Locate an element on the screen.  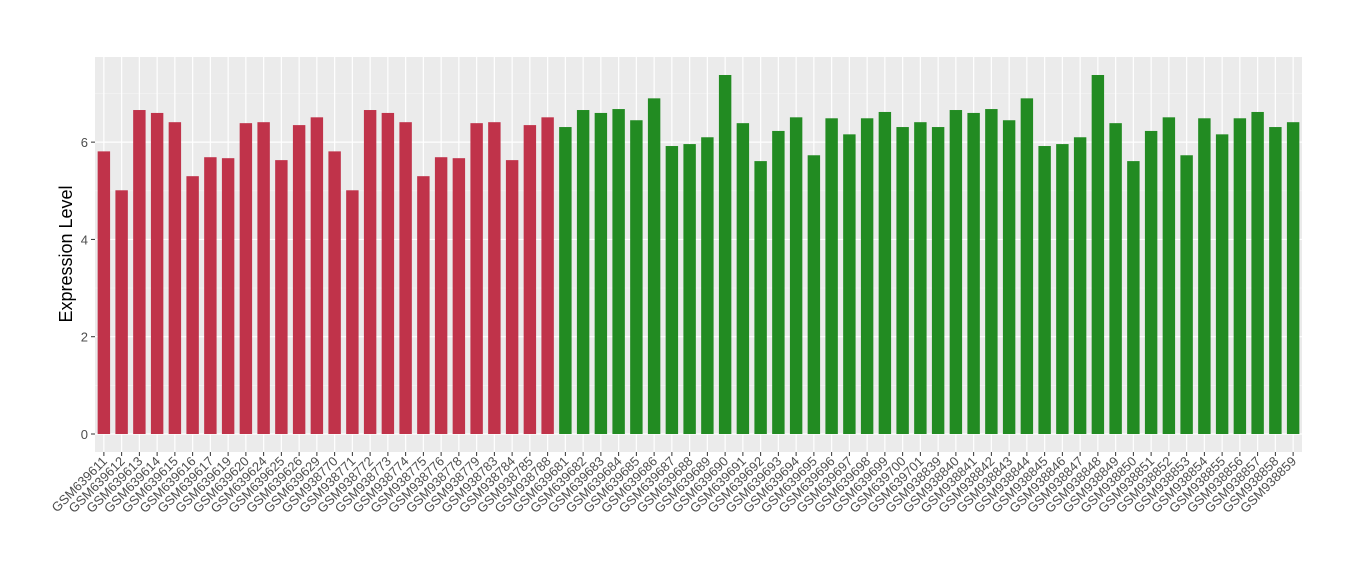
y-tick-label: 2 is located at coordinates (84, 337).